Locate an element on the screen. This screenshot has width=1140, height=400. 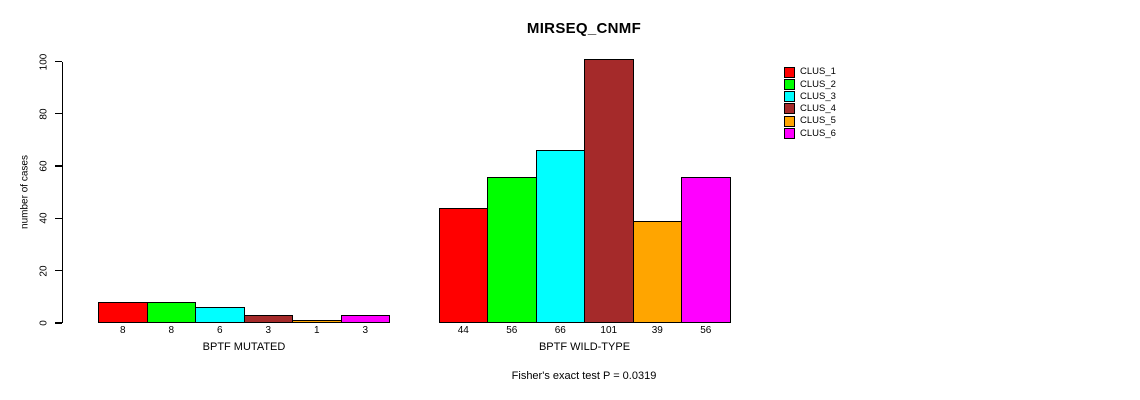
bar-clus_1-mutated is located at coordinates (123, 312).